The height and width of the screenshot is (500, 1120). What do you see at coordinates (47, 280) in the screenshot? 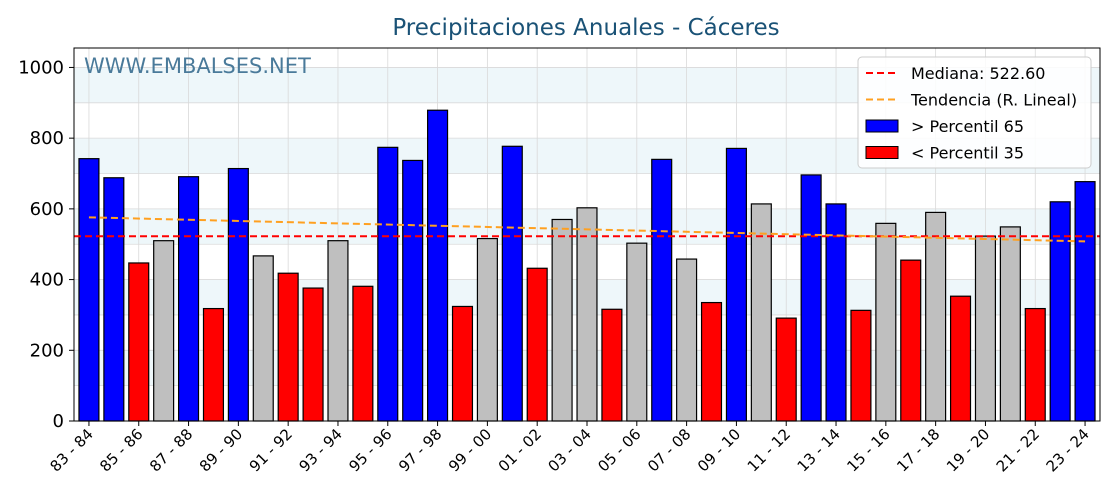
I see `y-tick-label: 400` at bounding box center [47, 280].